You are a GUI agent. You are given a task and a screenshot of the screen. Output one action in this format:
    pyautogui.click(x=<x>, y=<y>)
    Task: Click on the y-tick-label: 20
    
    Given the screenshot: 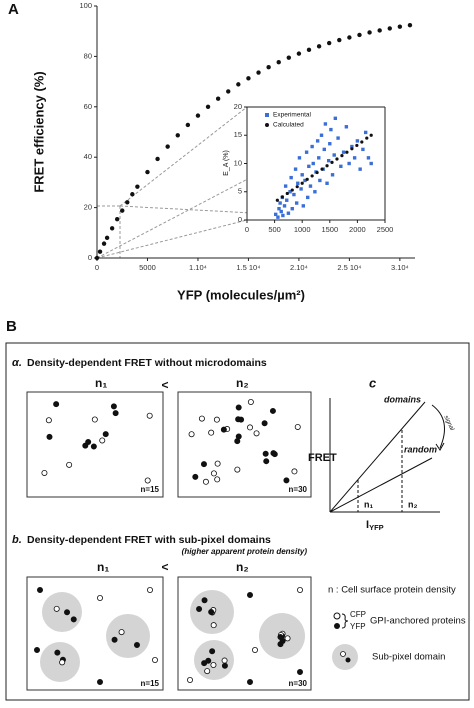 What is the action you would take?
    pyautogui.click(x=88, y=207)
    